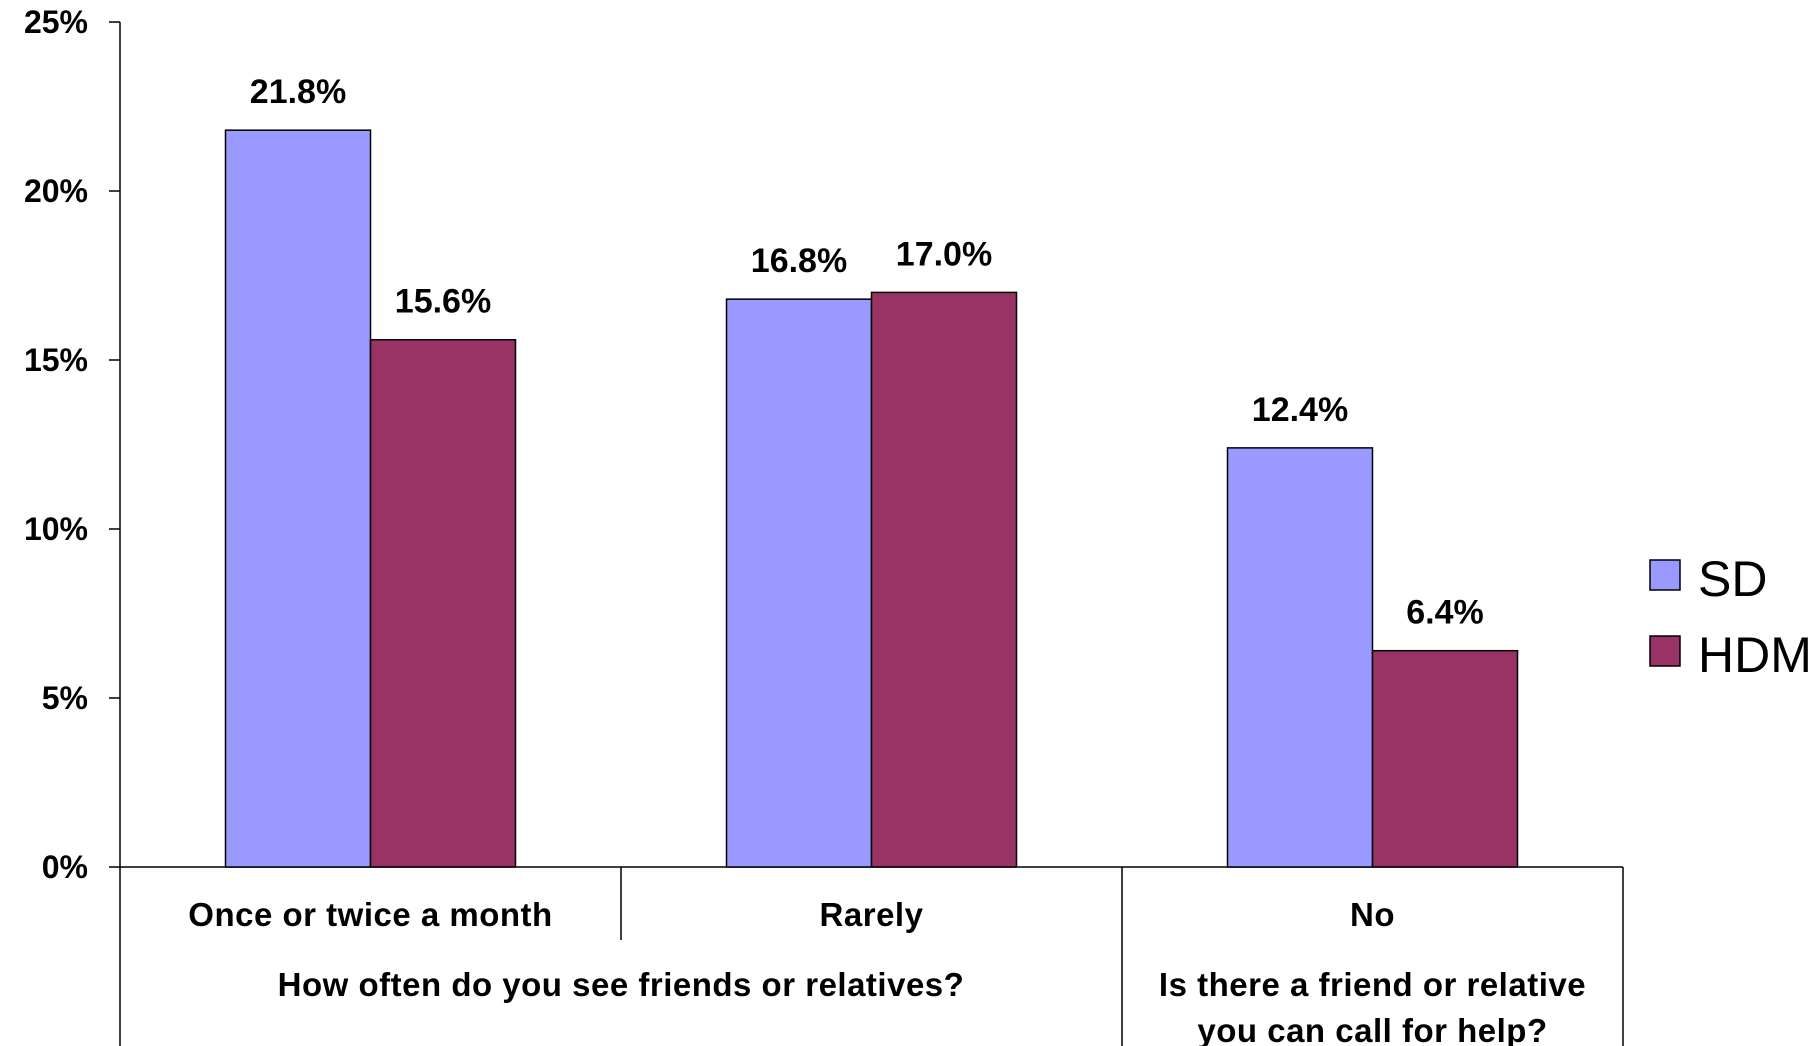  What do you see at coordinates (1730, 617) in the screenshot?
I see `legend: SD HDM` at bounding box center [1730, 617].